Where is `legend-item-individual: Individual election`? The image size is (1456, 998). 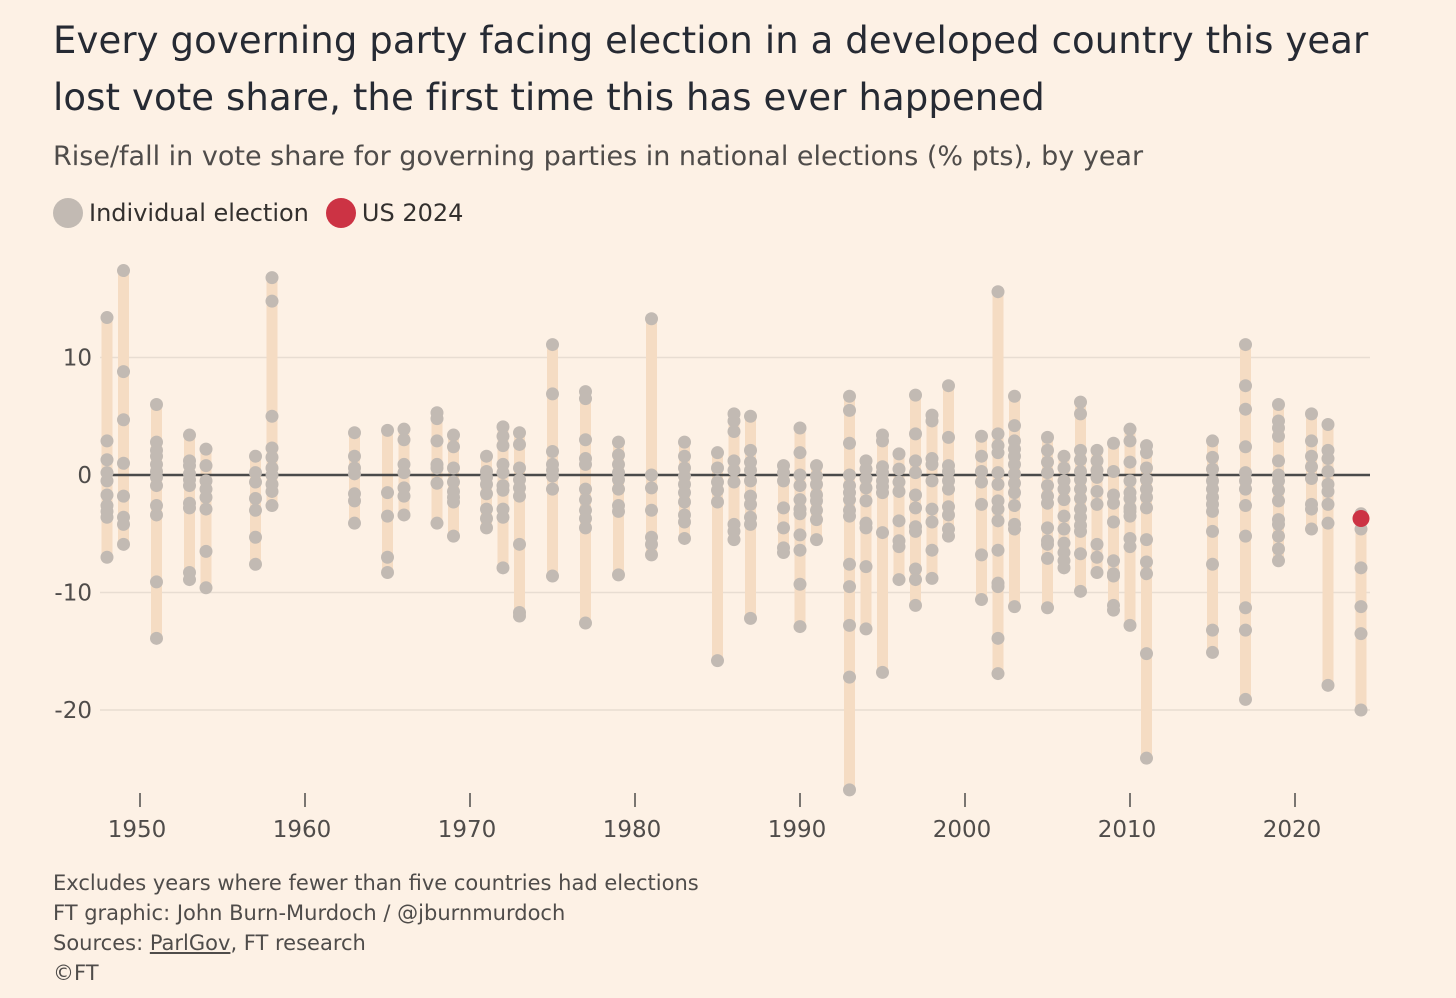 legend-item-individual: Individual election is located at coordinates (181, 213).